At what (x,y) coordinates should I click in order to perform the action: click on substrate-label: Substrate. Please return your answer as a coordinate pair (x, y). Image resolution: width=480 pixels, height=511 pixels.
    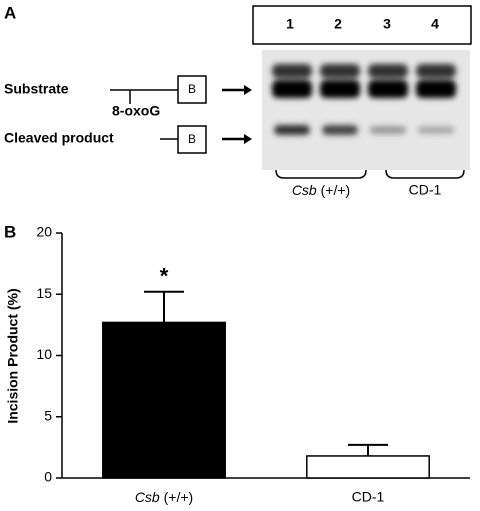
    Looking at the image, I should click on (36, 89).